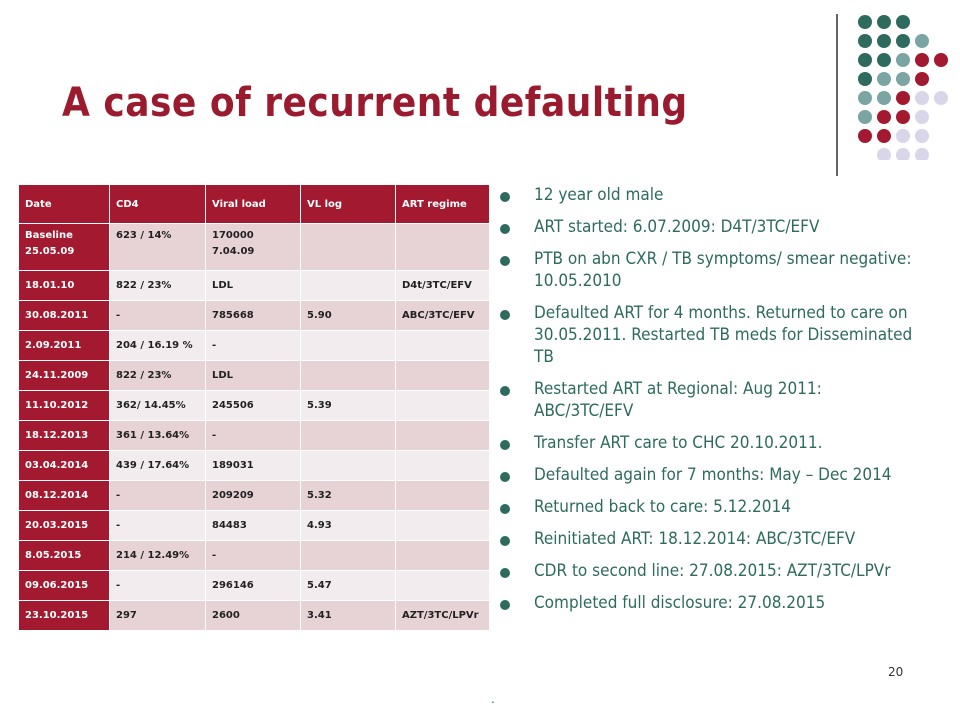 This screenshot has height=720, width=960. I want to click on list-item-text: Transfer ART care to CHC 20.10.2011., so click(678, 443).